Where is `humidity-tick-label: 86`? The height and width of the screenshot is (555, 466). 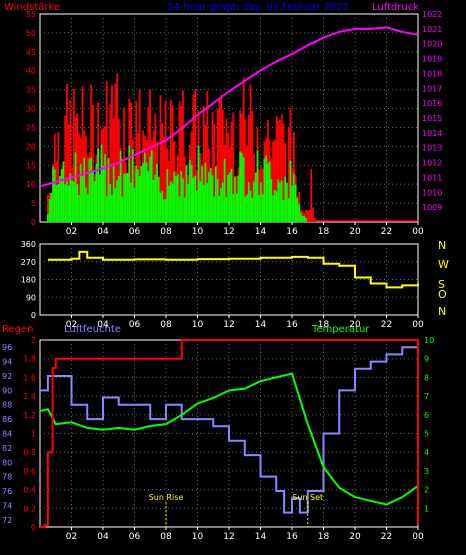 humidity-tick-label: 86 is located at coordinates (7, 419).